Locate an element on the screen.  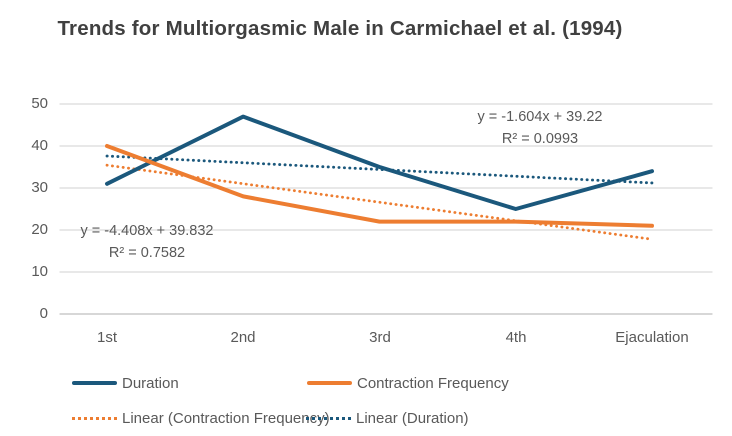
contraction-trend-equation: y = -4.408x + 39.832 is located at coordinates (147, 231).